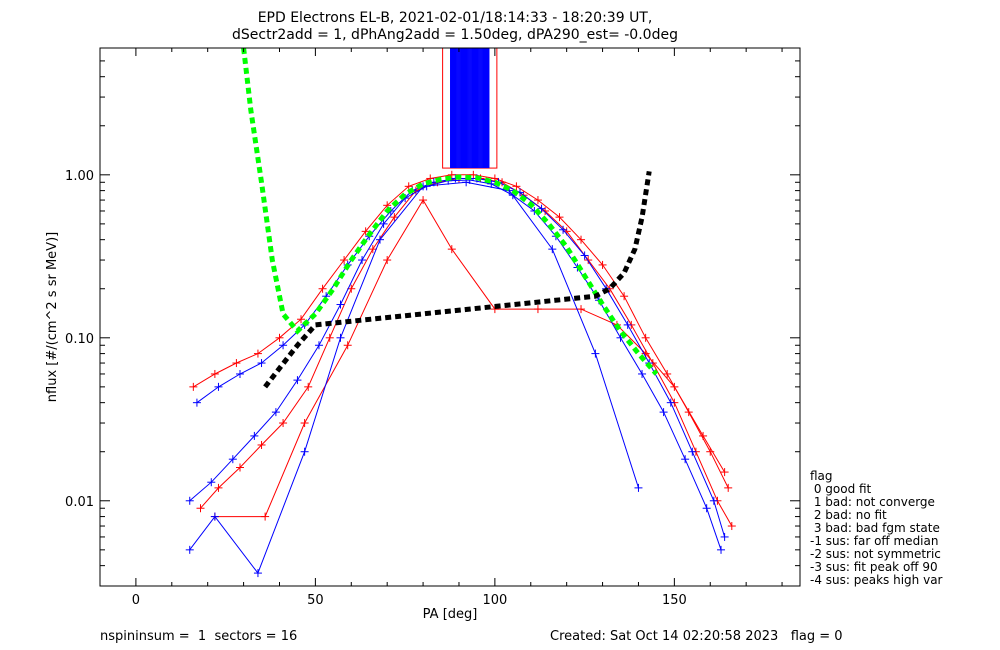 This screenshot has height=650, width=1000. I want to click on legend-title: flag, so click(821, 476).